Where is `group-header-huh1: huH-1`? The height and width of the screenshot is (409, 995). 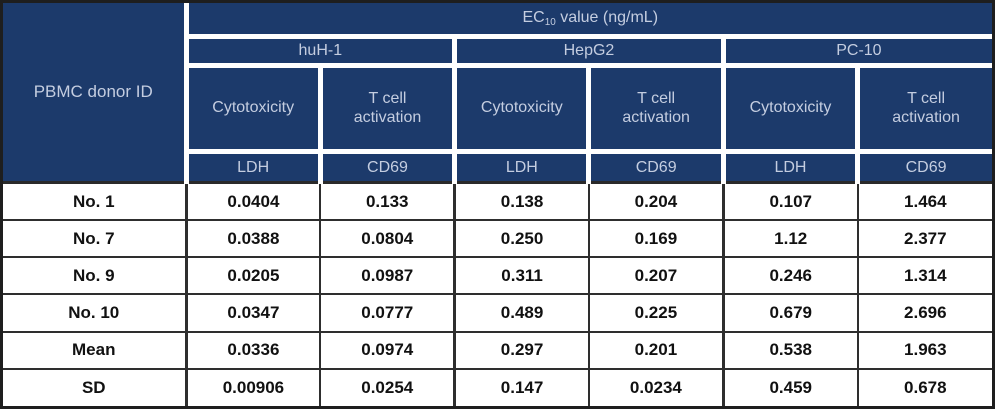 group-header-huh1: huH-1 is located at coordinates (320, 50).